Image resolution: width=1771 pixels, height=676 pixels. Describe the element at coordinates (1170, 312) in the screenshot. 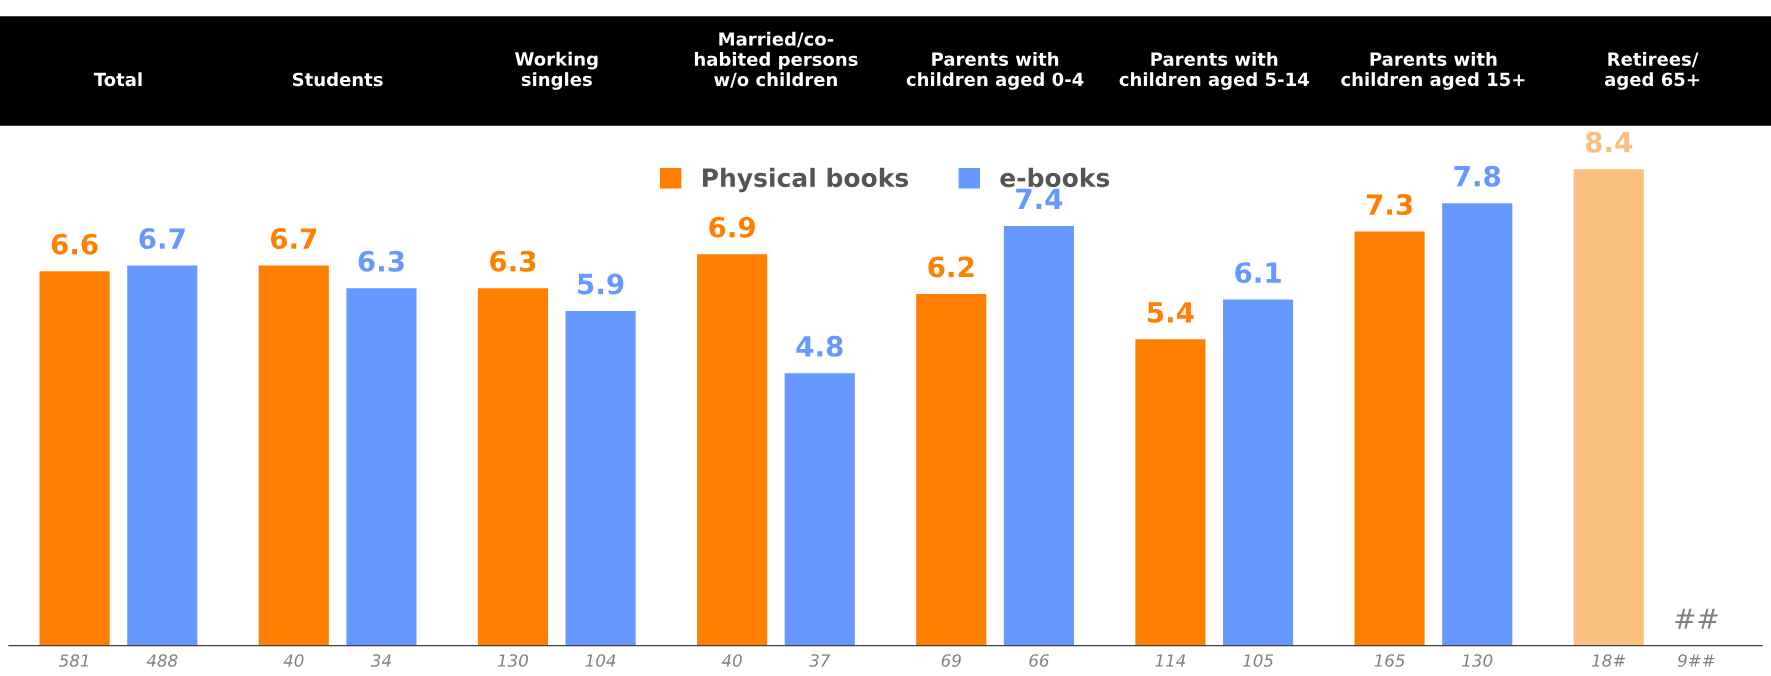

I see `data-label: 5.4` at that location.